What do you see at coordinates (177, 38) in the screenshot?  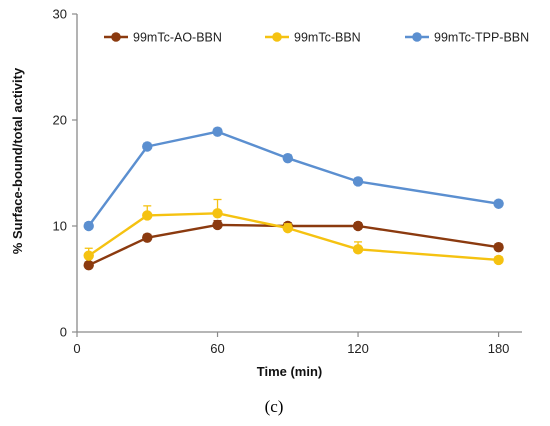 I see `legend-label: 99mTc-AO-BBN` at bounding box center [177, 38].